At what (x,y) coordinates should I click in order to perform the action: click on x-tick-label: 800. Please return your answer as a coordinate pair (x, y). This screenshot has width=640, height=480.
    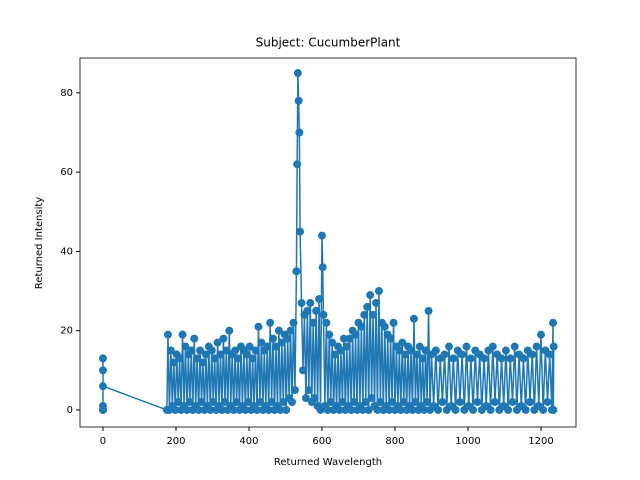
    Looking at the image, I should click on (394, 441).